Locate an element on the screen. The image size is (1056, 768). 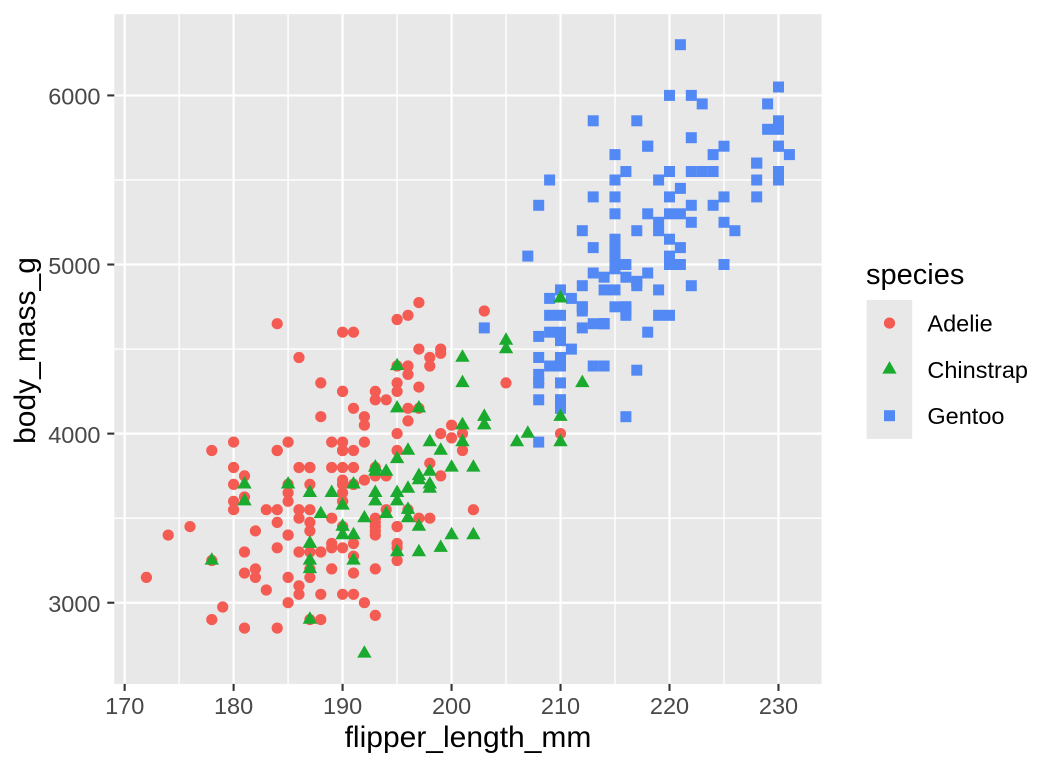
svg-text: 4000 is located at coordinates (74, 435).